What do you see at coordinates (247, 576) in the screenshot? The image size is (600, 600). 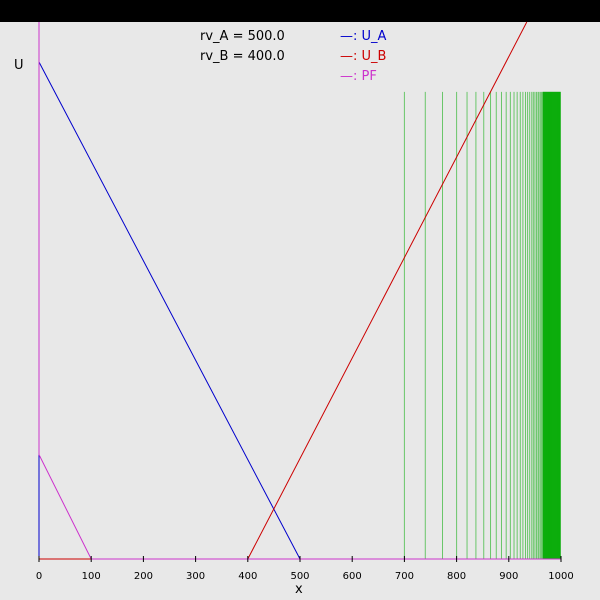 I see `x-tick-label-400: 400` at bounding box center [247, 576].